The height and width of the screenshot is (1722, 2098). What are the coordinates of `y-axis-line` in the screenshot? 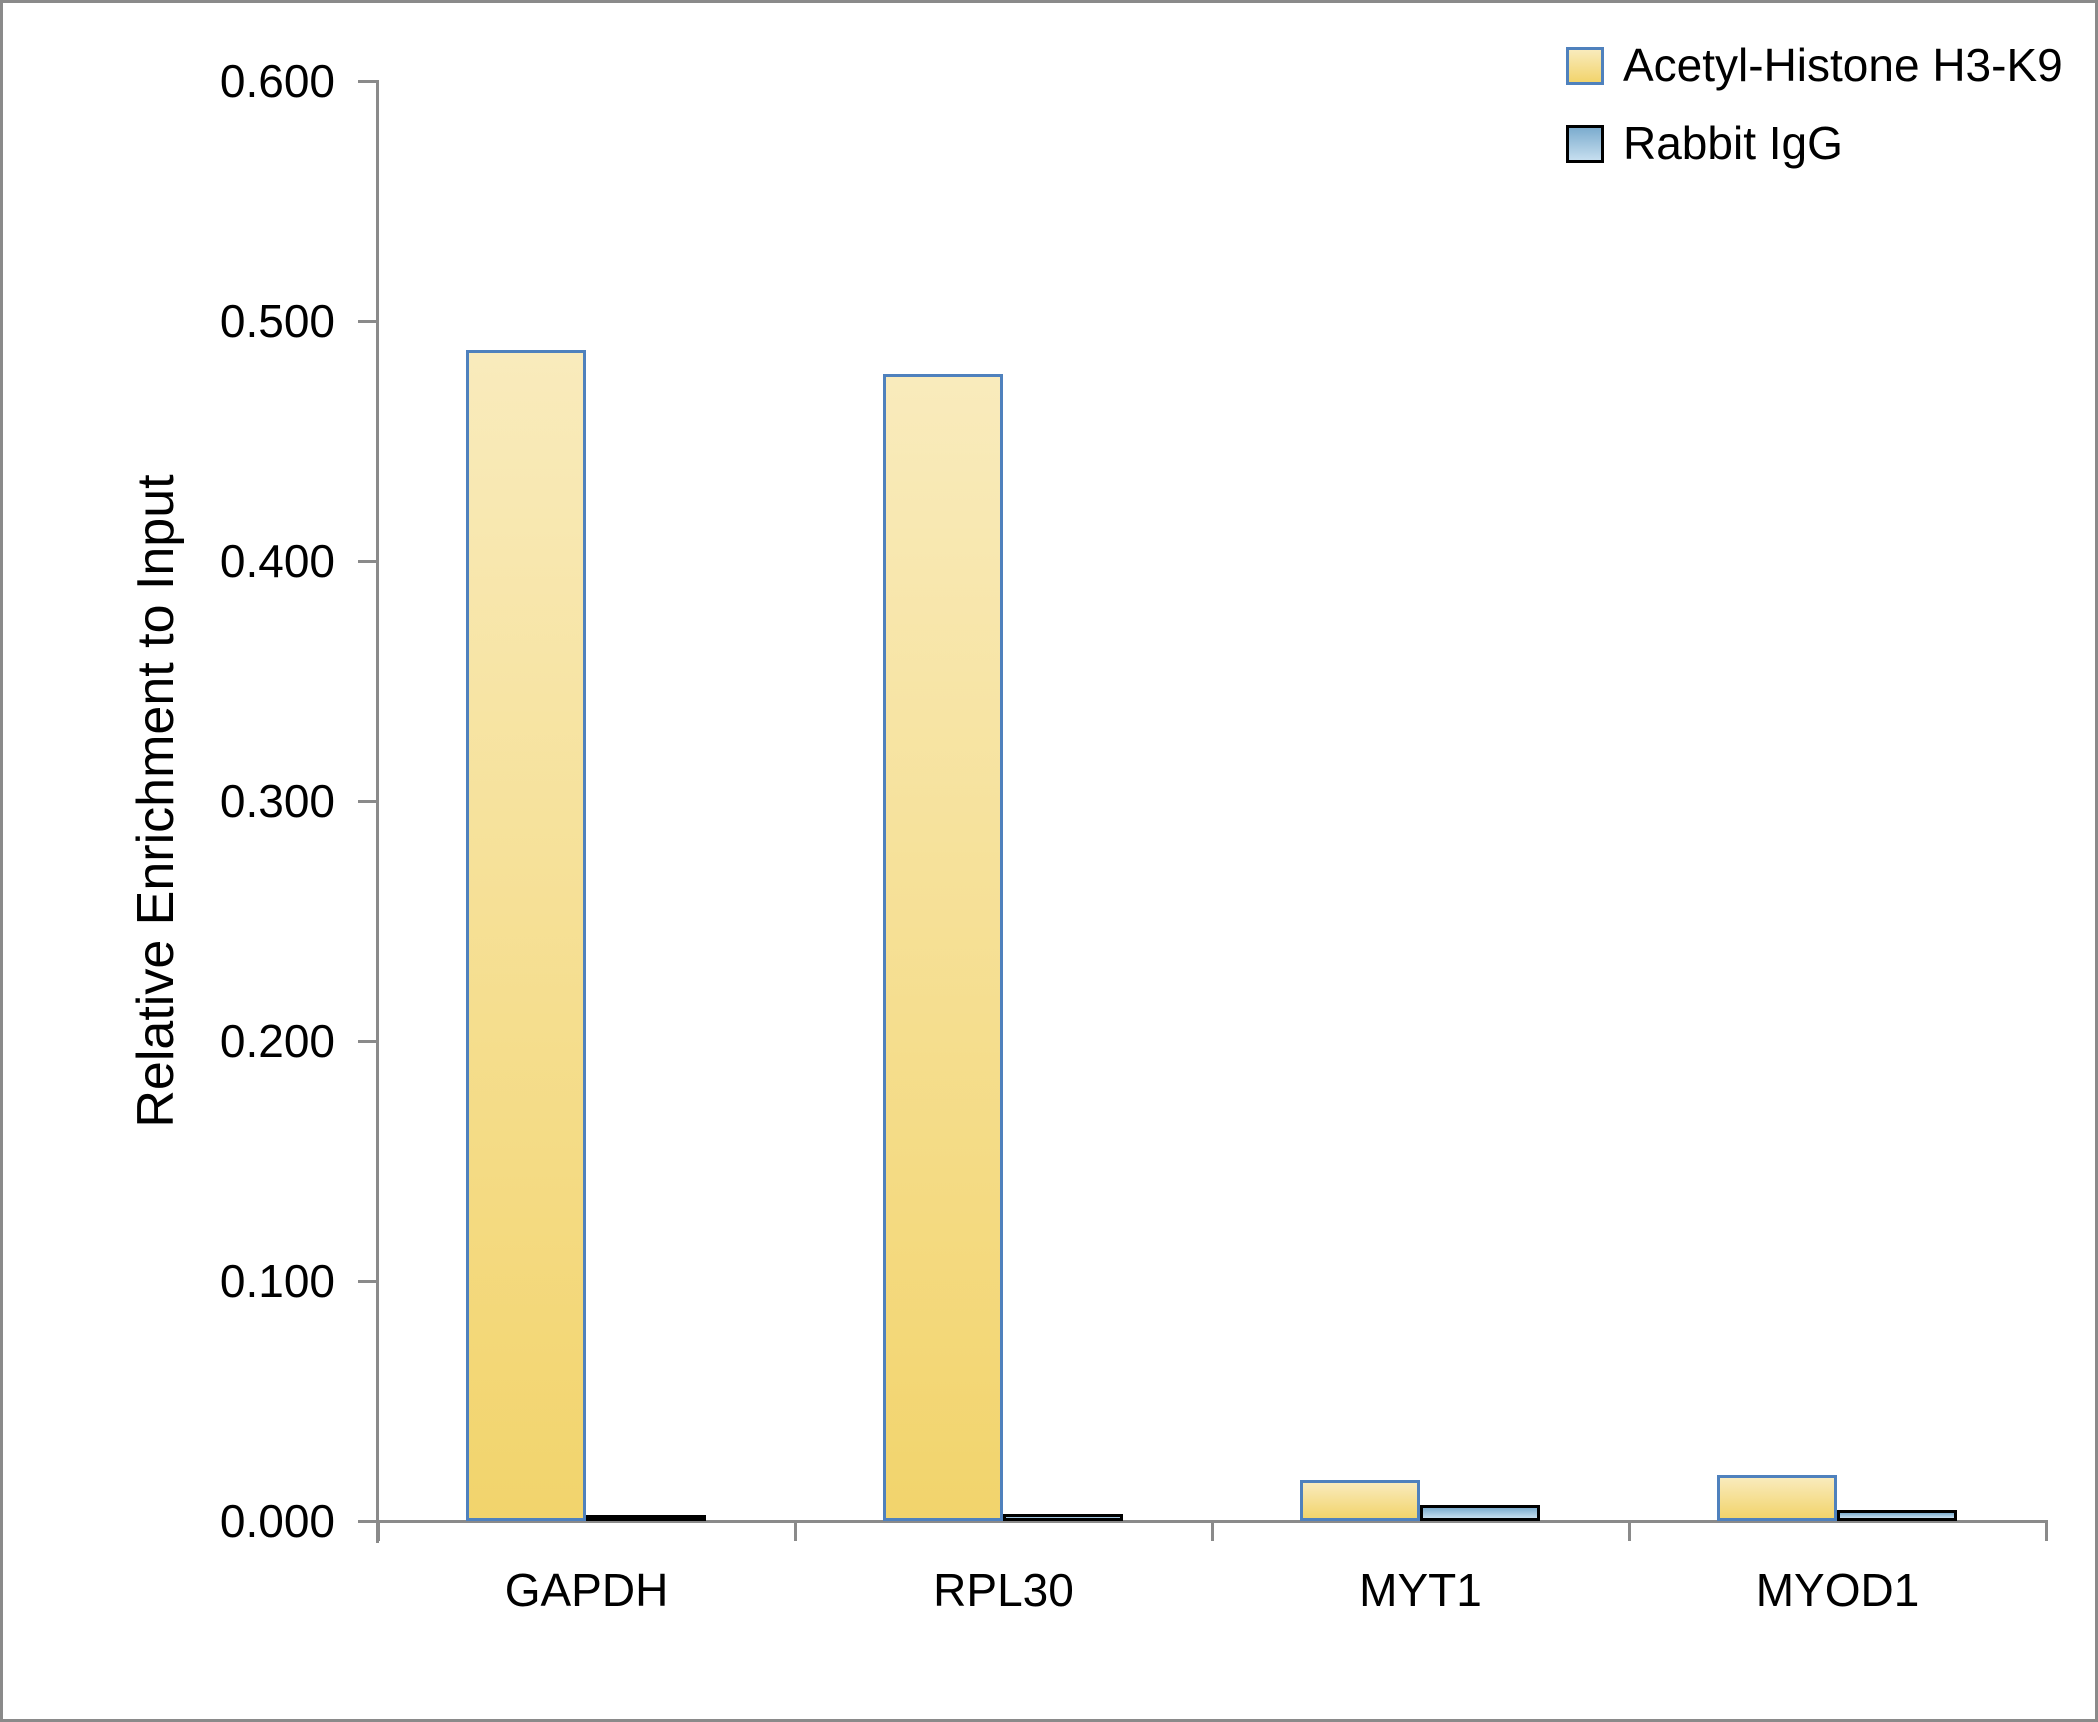 It's located at (377, 811).